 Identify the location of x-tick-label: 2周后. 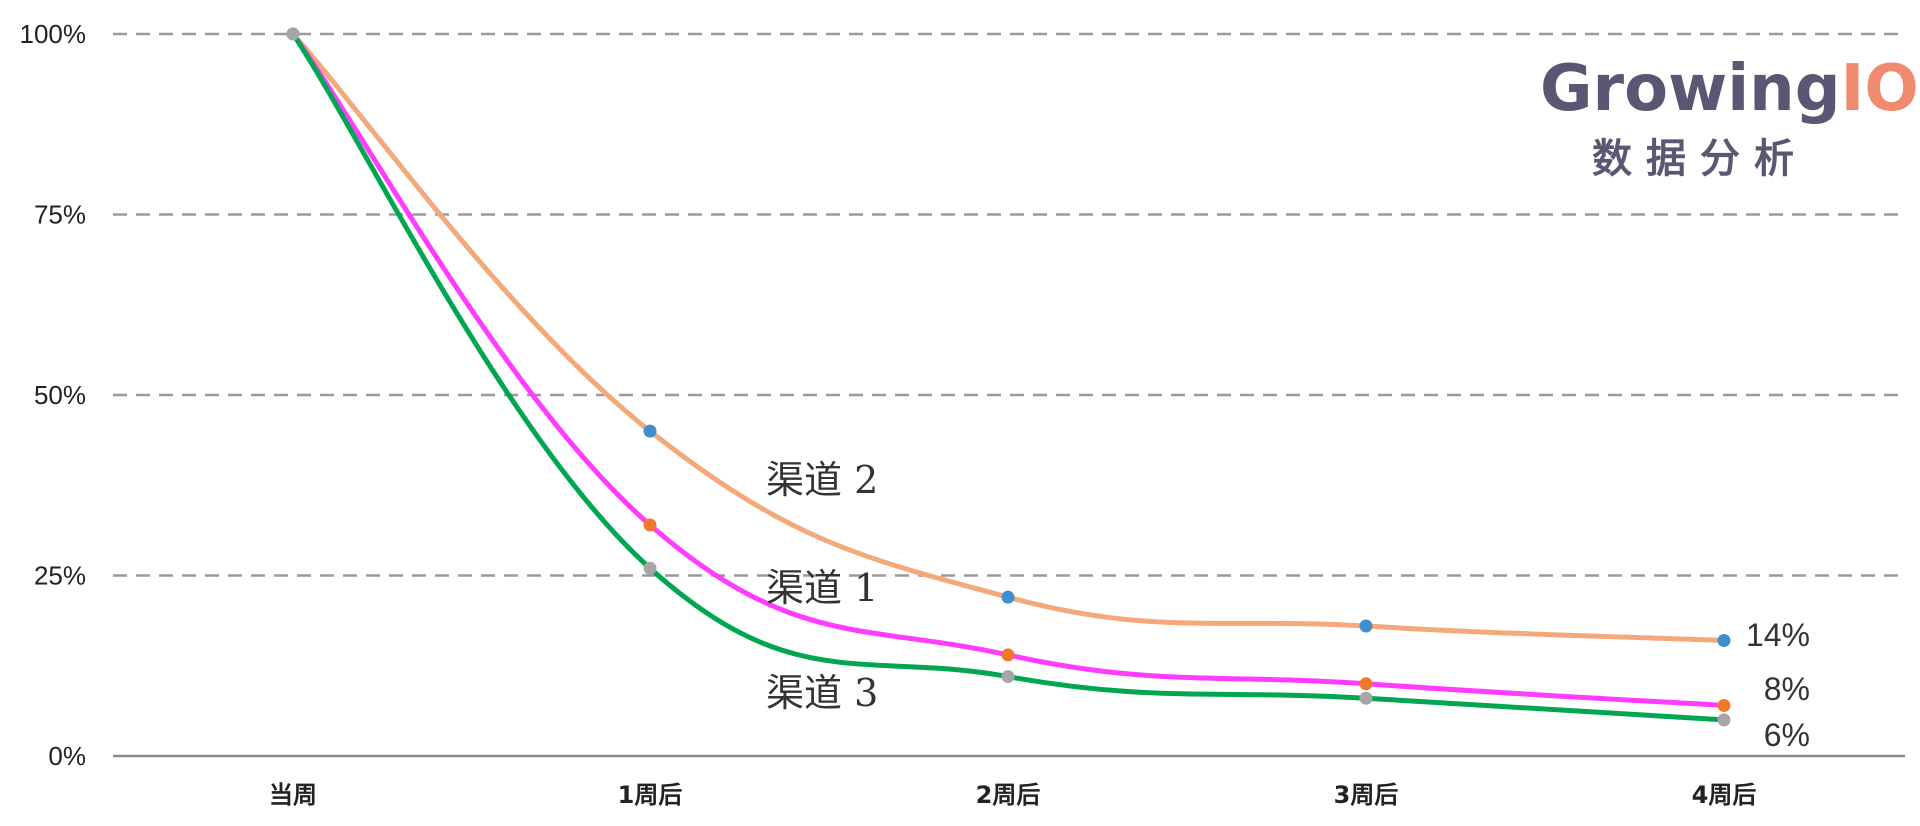
(1008, 795).